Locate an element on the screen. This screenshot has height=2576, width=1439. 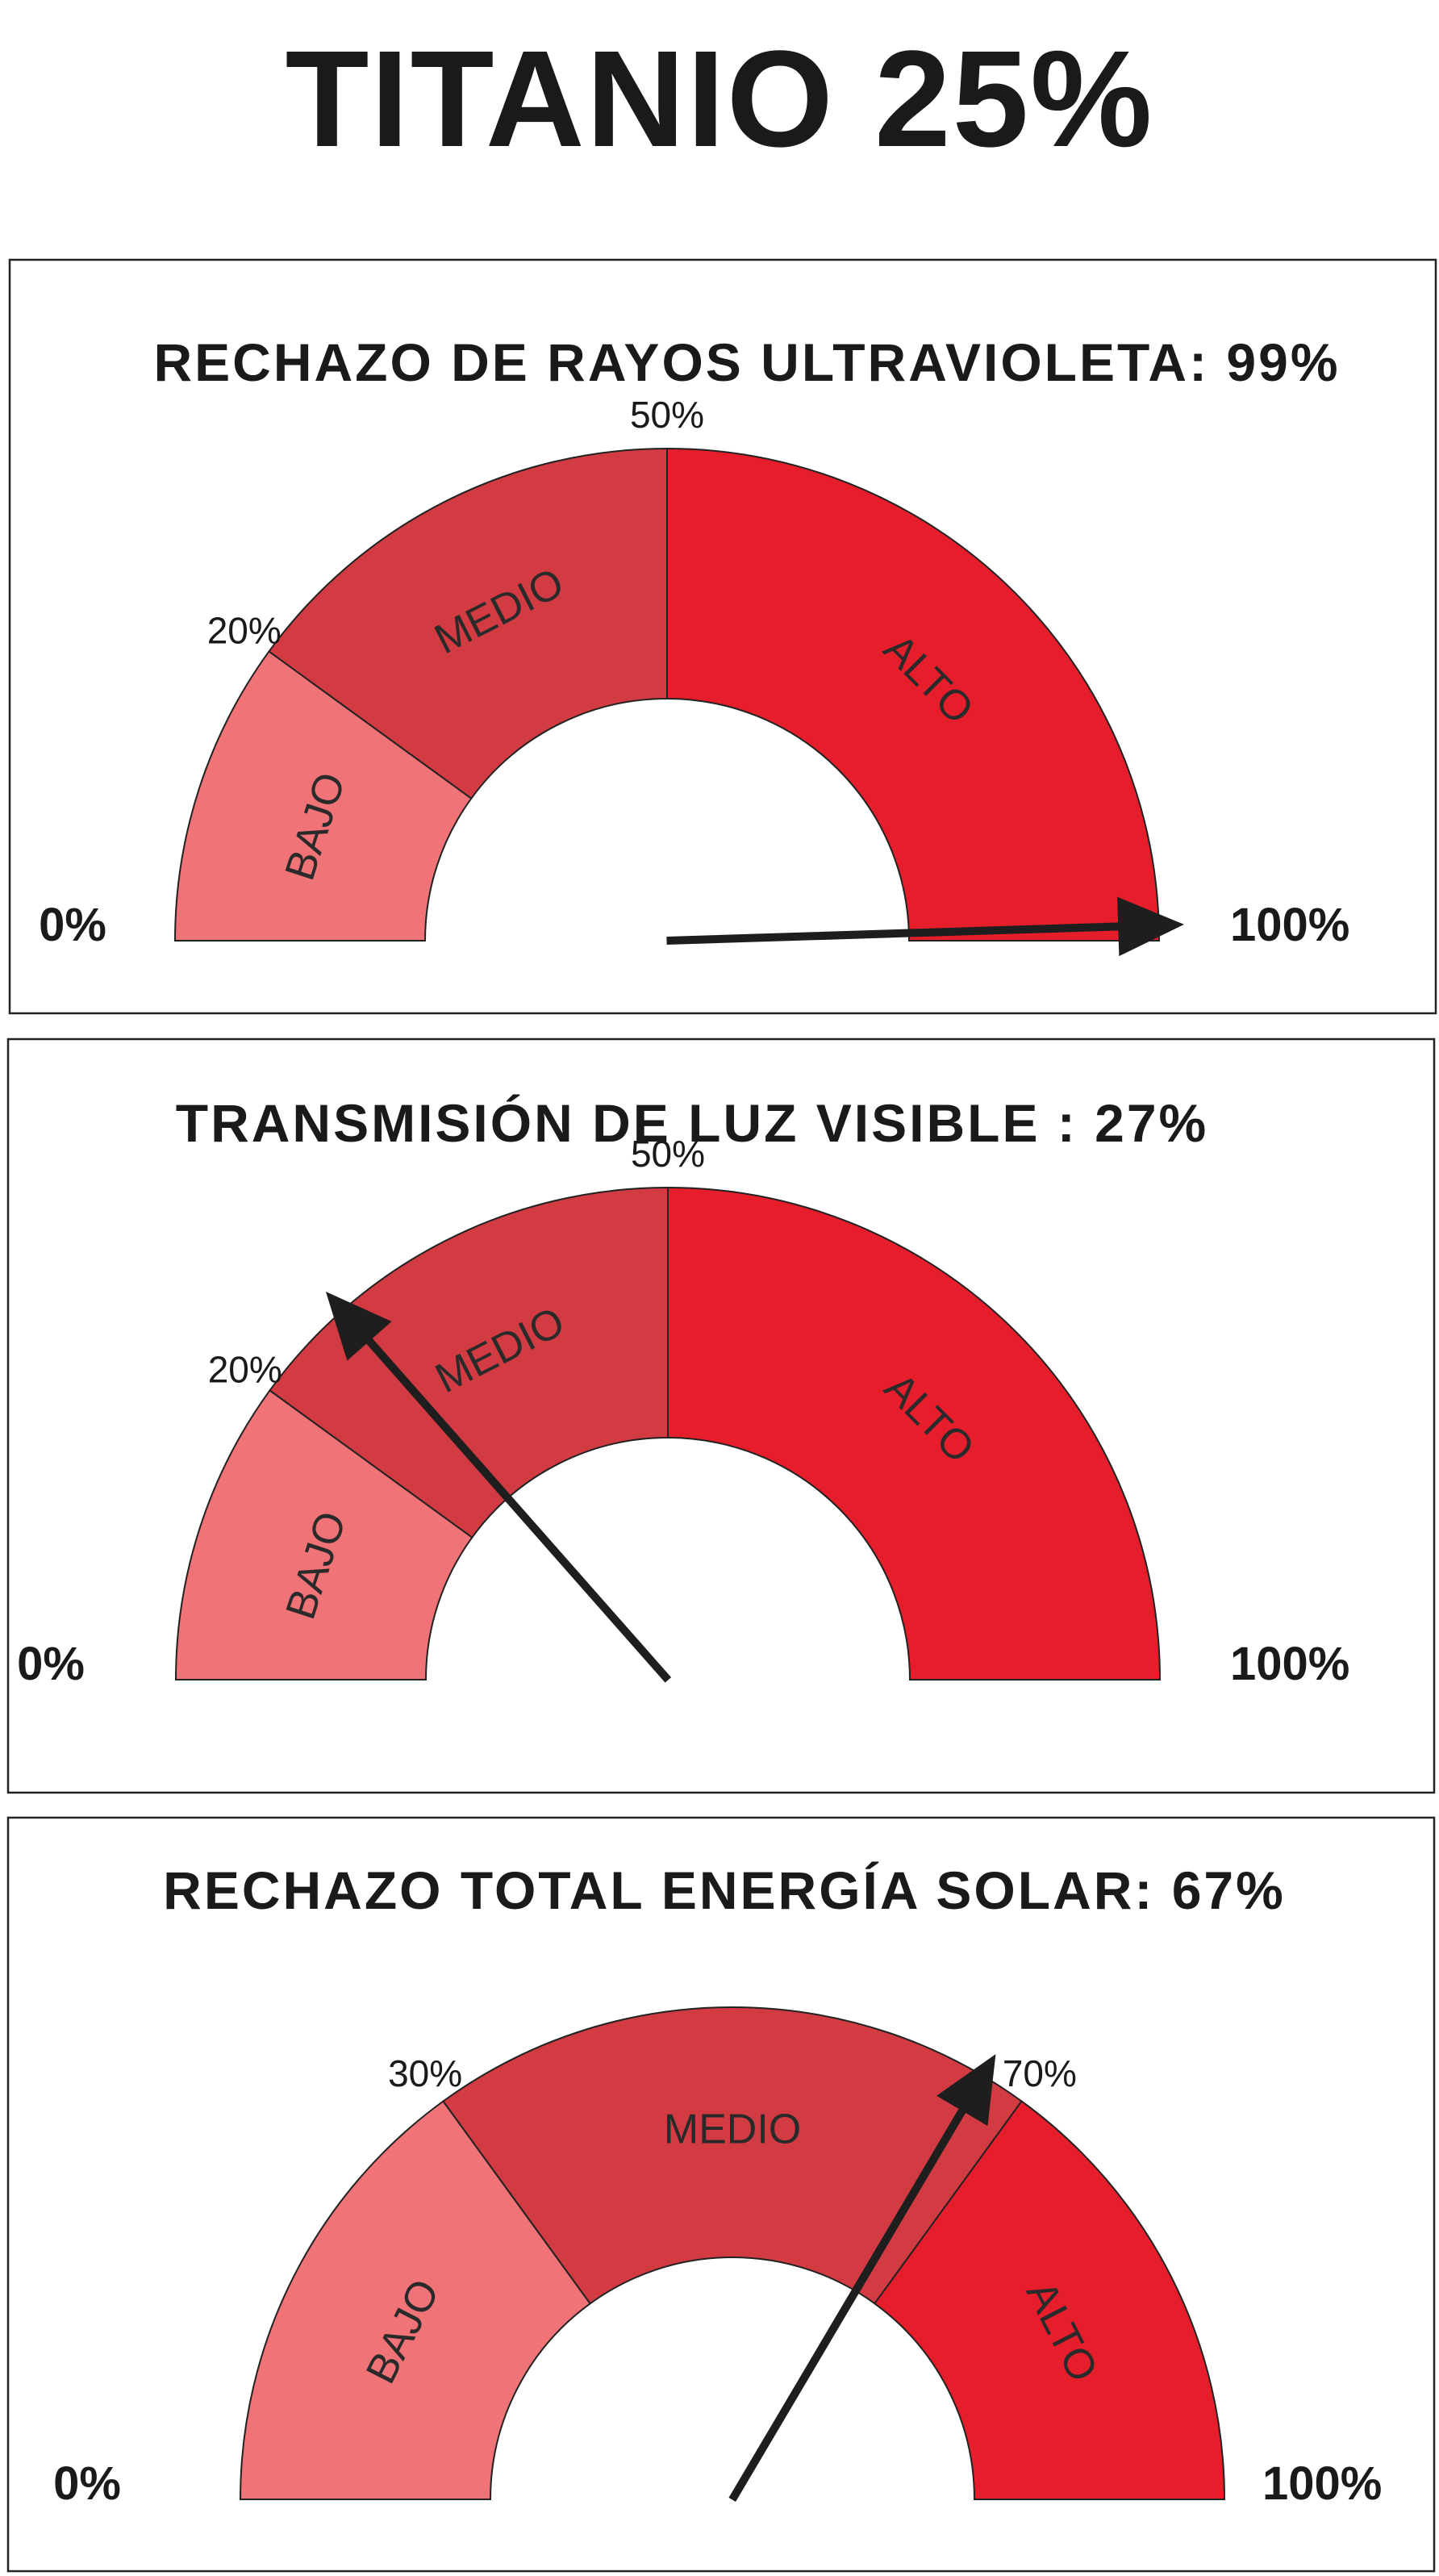
zone-label-medio: MEDIO is located at coordinates (732, 2129).